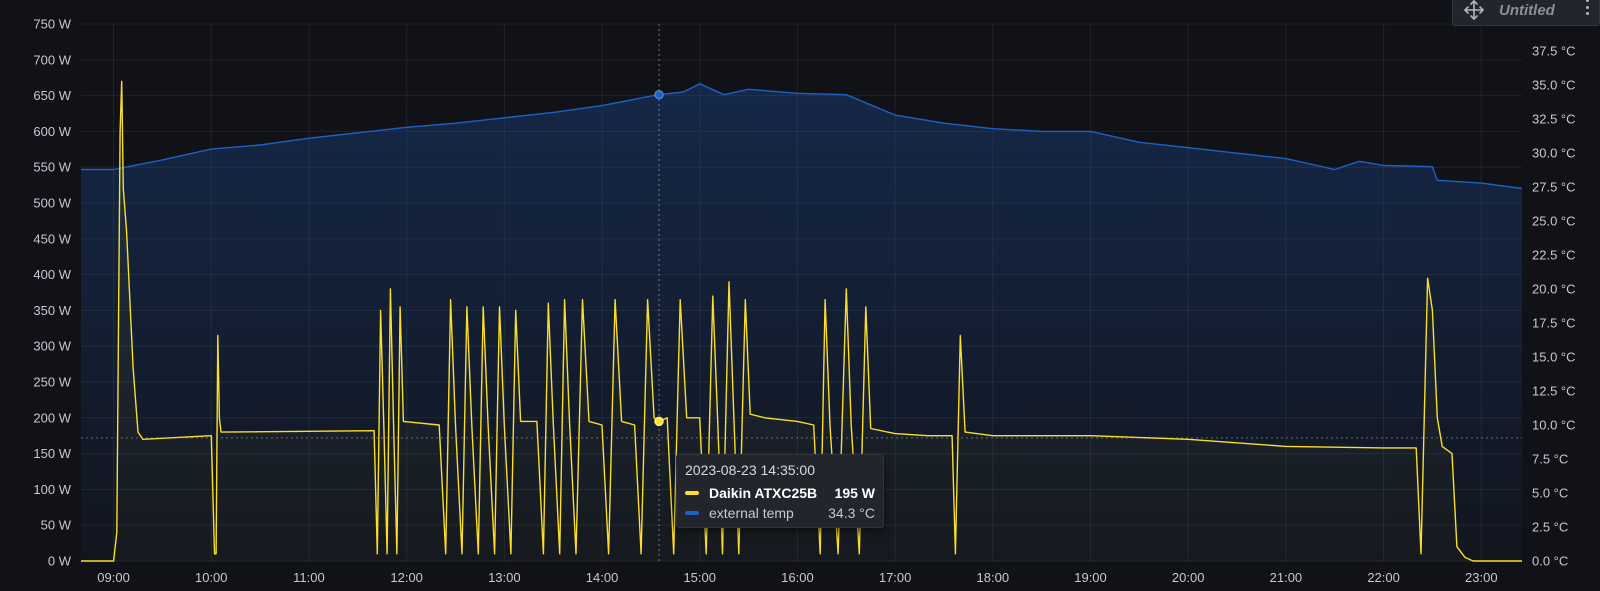 This screenshot has width=1600, height=591. Describe the element at coordinates (602, 577) in the screenshot. I see `time-tick-label: 14:00` at that location.